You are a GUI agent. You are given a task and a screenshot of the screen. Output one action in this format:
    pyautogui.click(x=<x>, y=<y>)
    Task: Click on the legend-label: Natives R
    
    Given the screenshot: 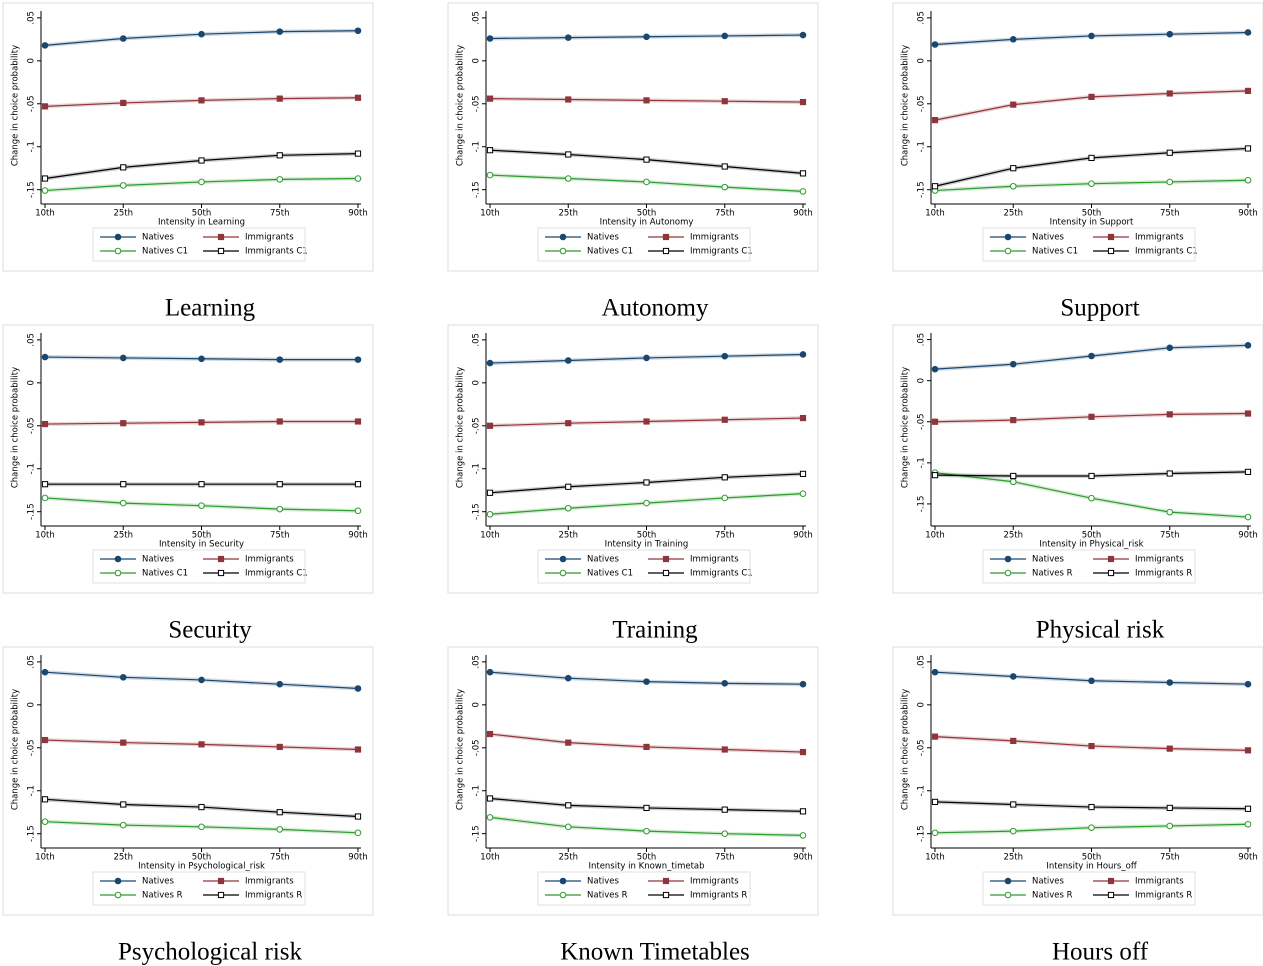 What is the action you would take?
    pyautogui.click(x=607, y=896)
    